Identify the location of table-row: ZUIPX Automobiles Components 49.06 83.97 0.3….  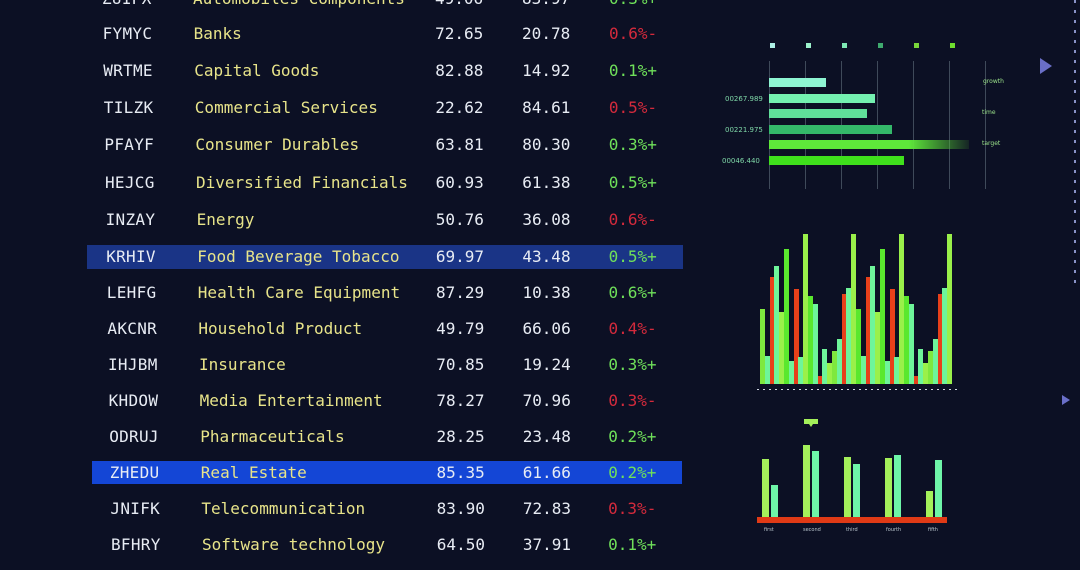
(350, 5).